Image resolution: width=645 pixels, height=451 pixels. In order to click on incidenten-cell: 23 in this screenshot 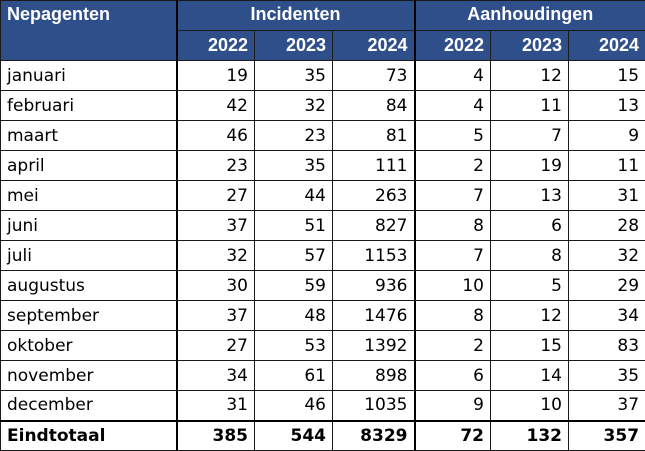, I will do `click(216, 166)`.